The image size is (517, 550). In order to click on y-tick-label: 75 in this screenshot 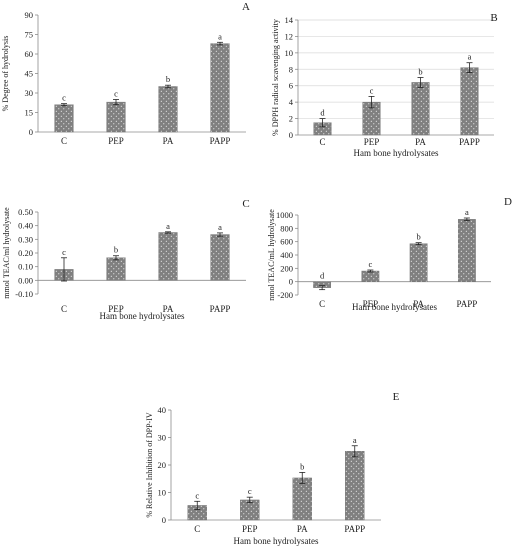, I will do `click(29, 35)`.